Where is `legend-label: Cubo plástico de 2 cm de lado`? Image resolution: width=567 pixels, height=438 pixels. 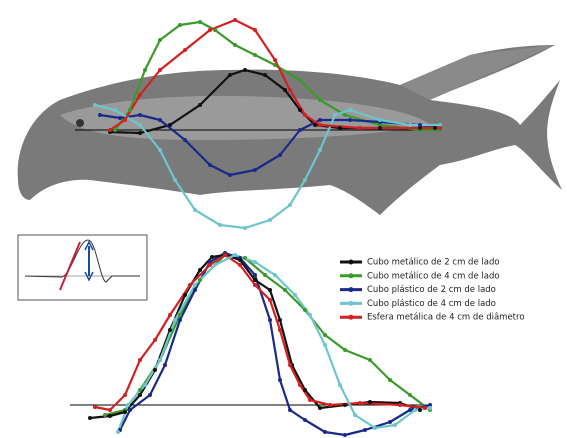 legend-label: Cubo plástico de 2 cm de lado is located at coordinates (431, 290).